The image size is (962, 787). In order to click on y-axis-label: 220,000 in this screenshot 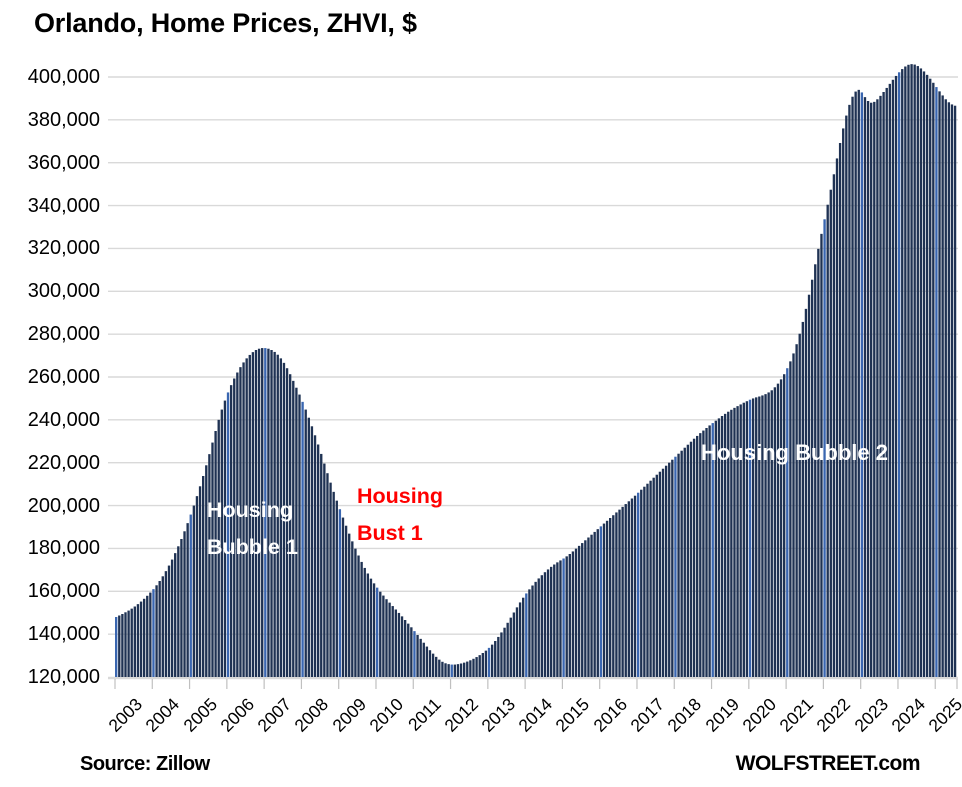, I will do `click(63, 462)`.